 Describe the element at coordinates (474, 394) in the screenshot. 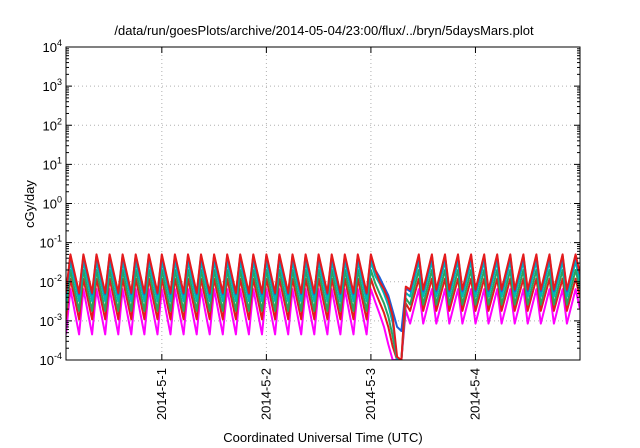

I see `x-tick-label: 2014-5-4` at that location.